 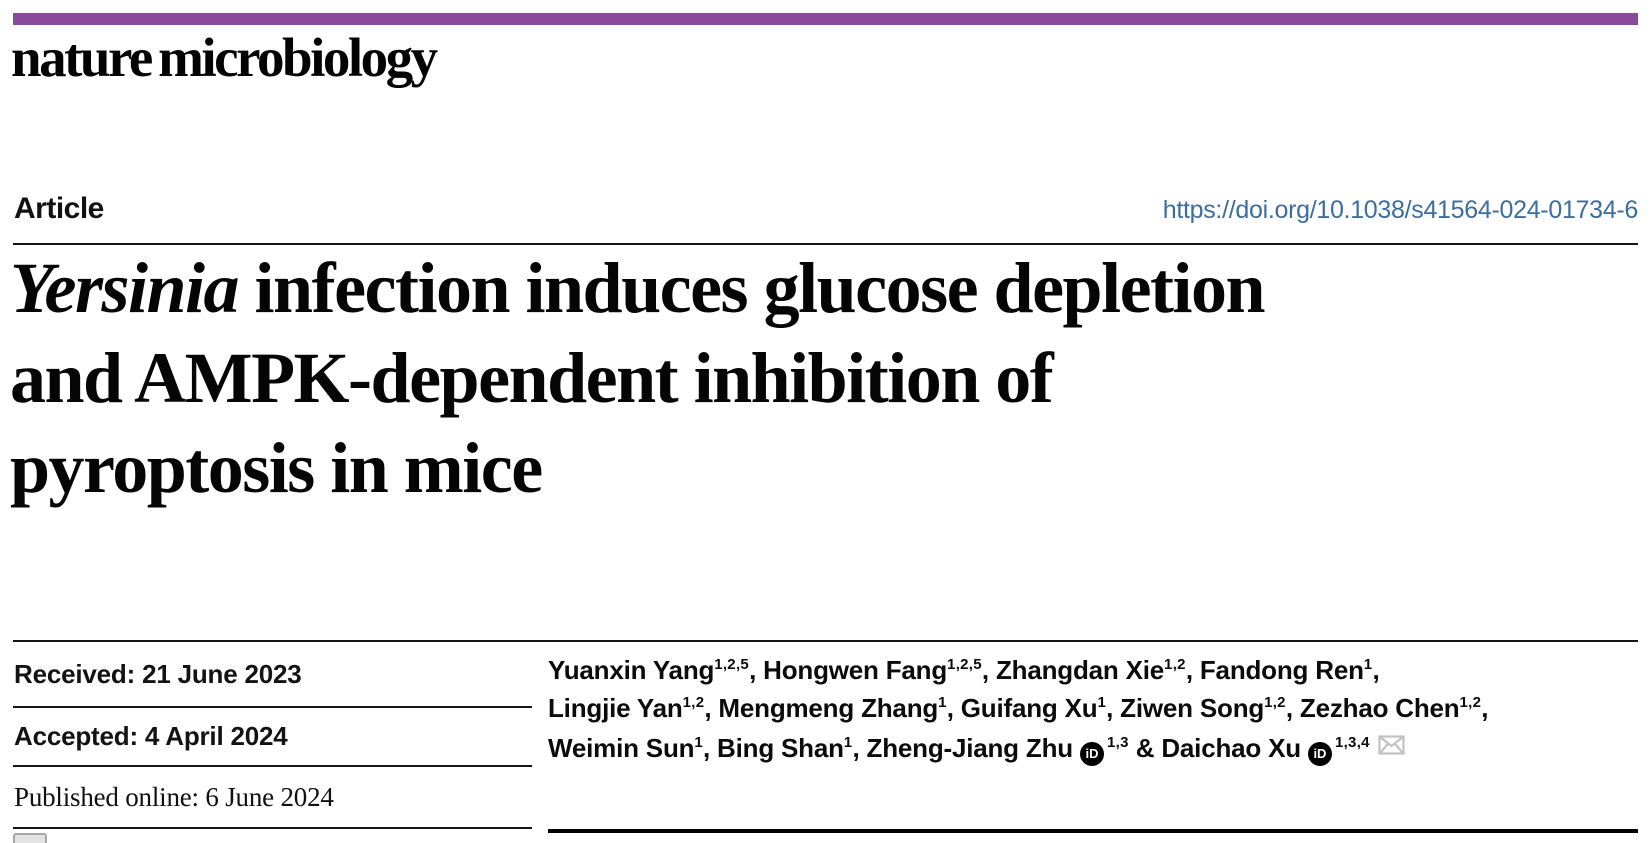 What do you see at coordinates (855, 670) in the screenshot?
I see `author-name: Hongwen Fang` at bounding box center [855, 670].